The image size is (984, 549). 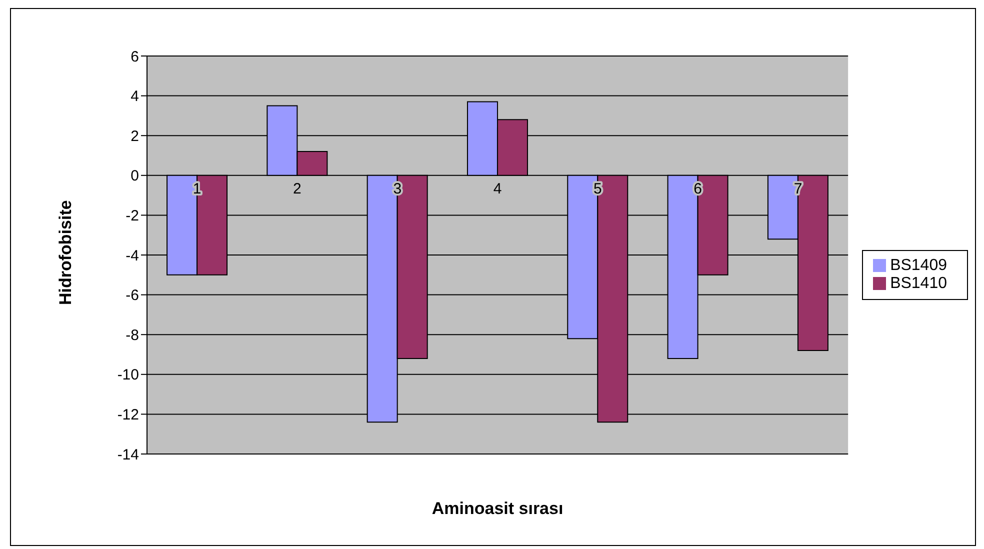 I want to click on y-tick-label: -14, so click(x=128, y=455).